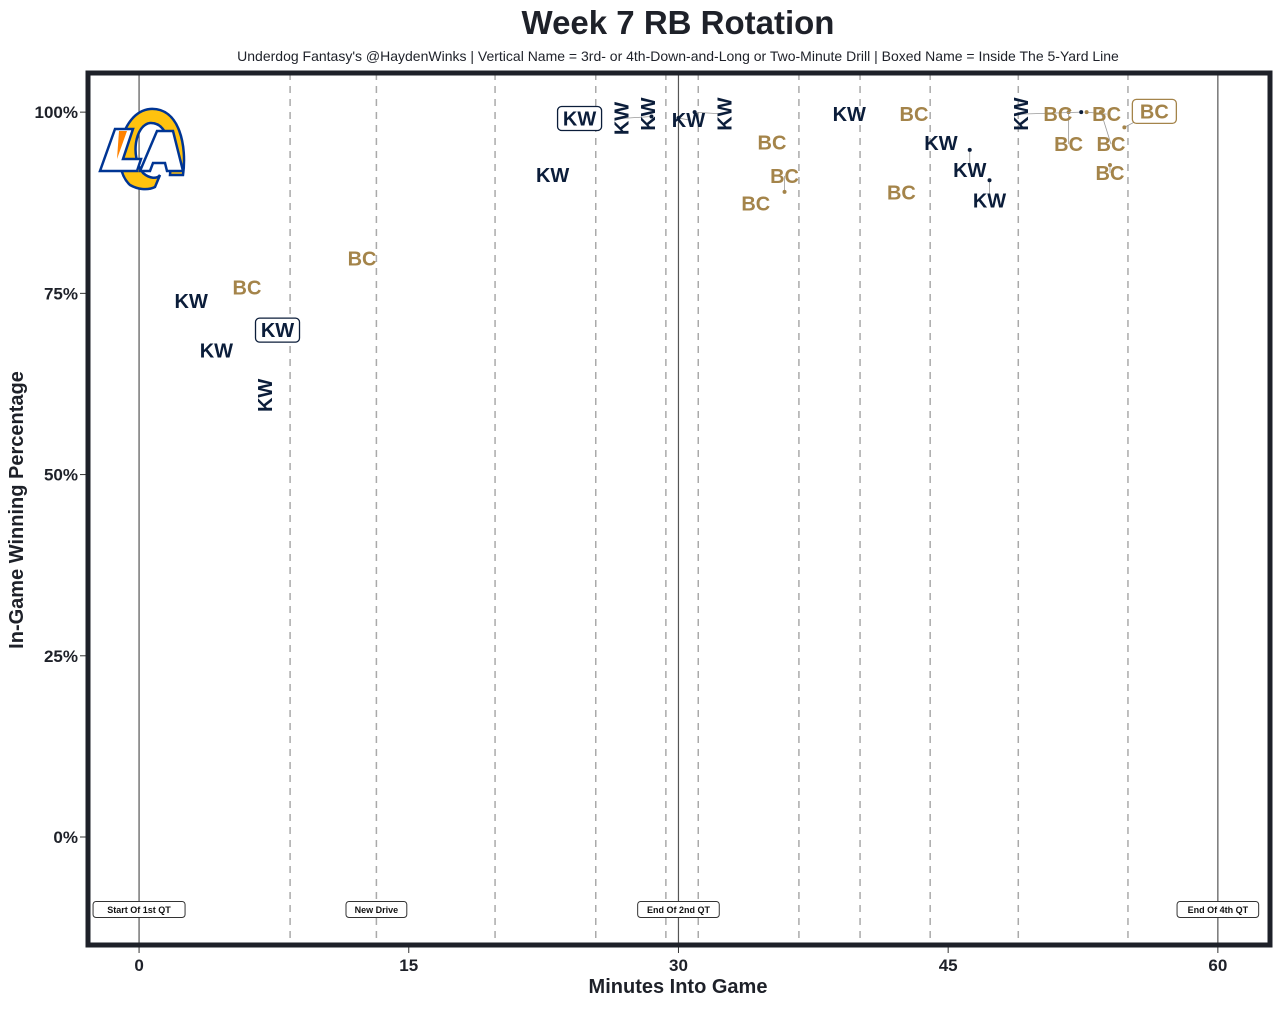 The width and height of the screenshot is (1280, 1011). Describe the element at coordinates (17, 510) in the screenshot. I see `y-axis-label: In-Game Winning Percentage` at that location.